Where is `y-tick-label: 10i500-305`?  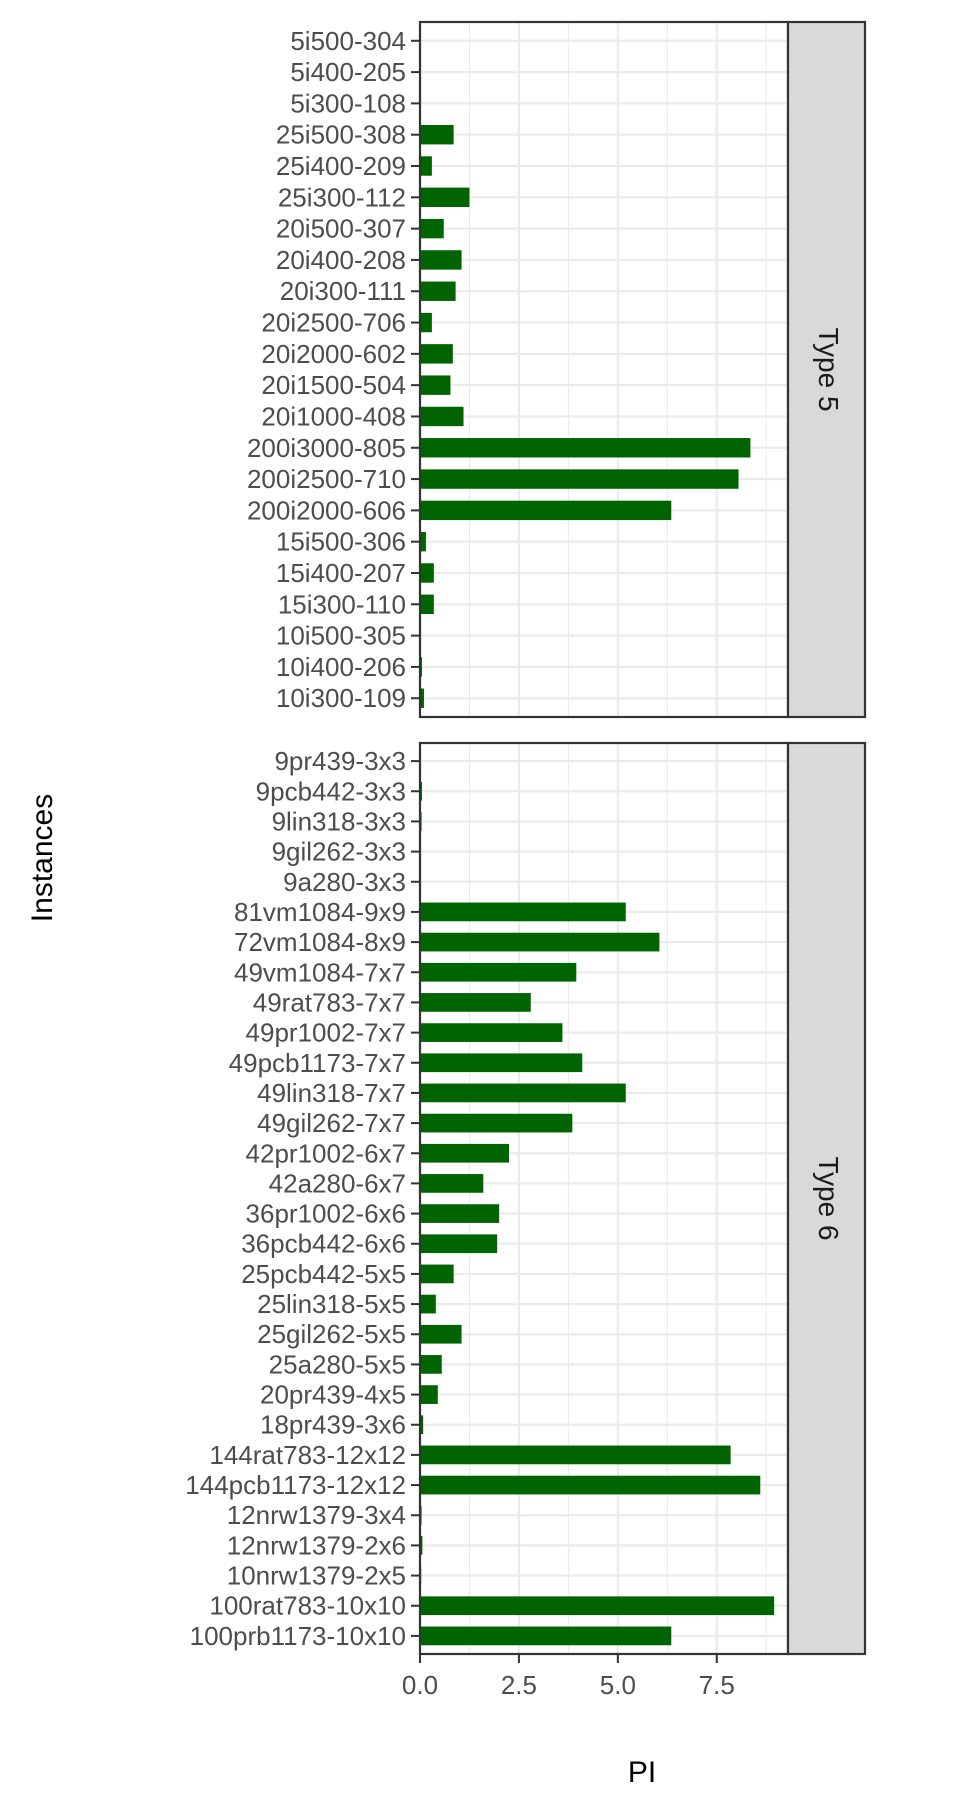 y-tick-label: 10i500-305 is located at coordinates (341, 636).